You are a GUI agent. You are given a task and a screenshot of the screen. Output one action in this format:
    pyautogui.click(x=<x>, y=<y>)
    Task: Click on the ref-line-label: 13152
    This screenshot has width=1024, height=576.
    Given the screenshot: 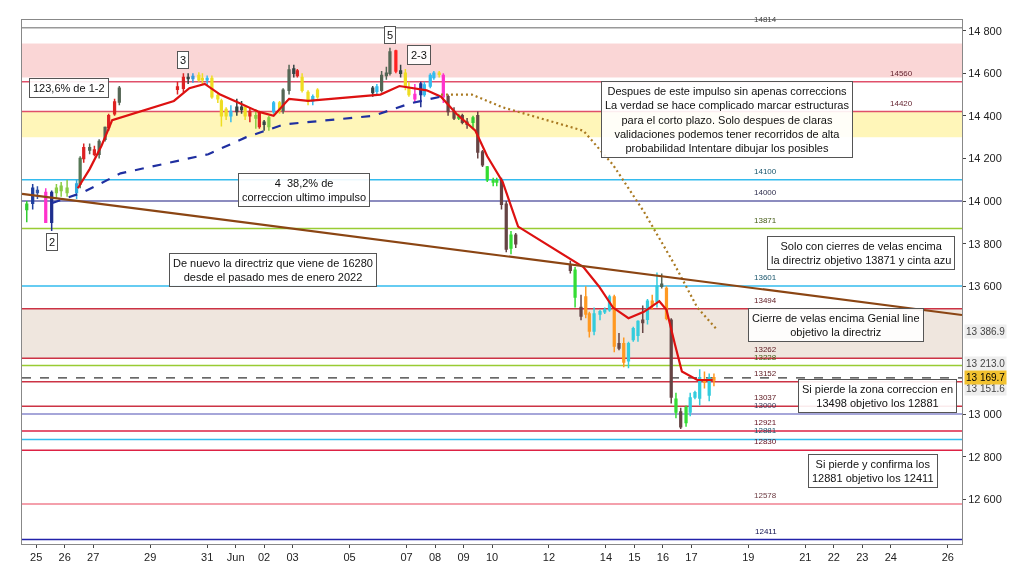 What is the action you would take?
    pyautogui.click(x=765, y=373)
    